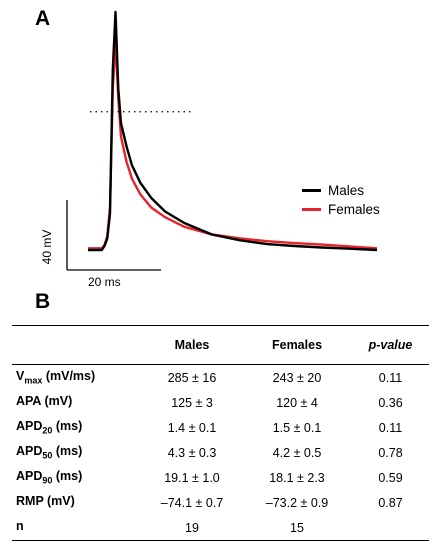  What do you see at coordinates (44, 401) in the screenshot?
I see `row-label: APA (mV)` at bounding box center [44, 401].